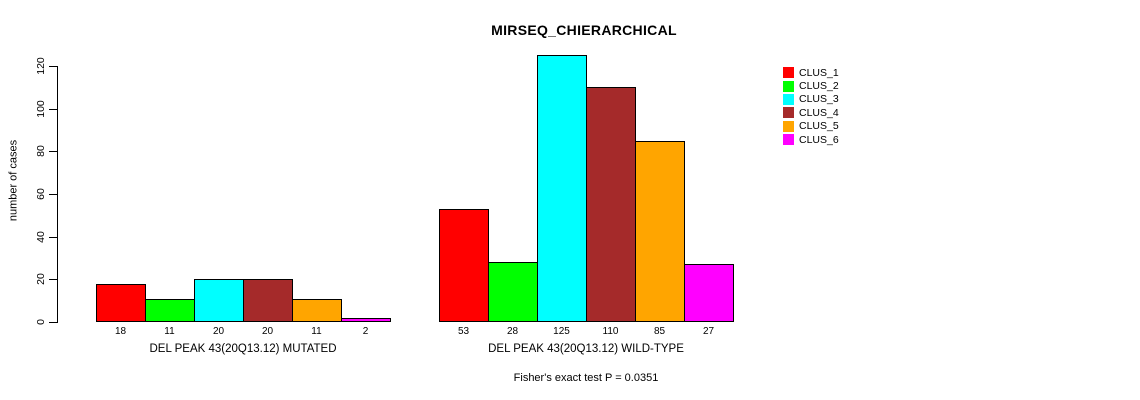 The width and height of the screenshot is (1140, 400). Describe the element at coordinates (13, 180) in the screenshot. I see `y-axis-label: number of cases` at that location.